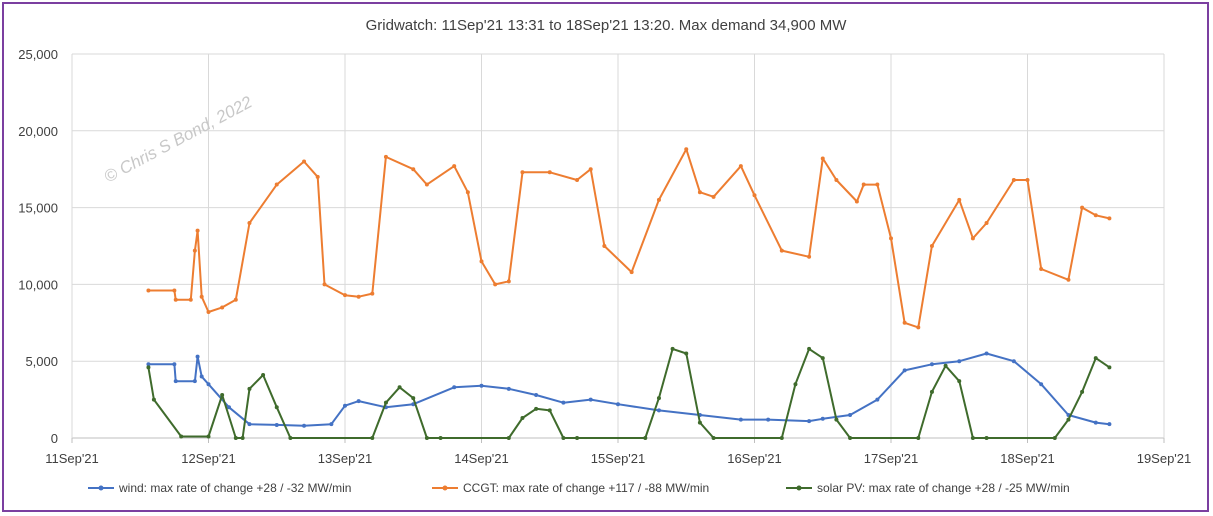  What do you see at coordinates (38, 131) in the screenshot?
I see `y-tick-label: 20,000` at bounding box center [38, 131].